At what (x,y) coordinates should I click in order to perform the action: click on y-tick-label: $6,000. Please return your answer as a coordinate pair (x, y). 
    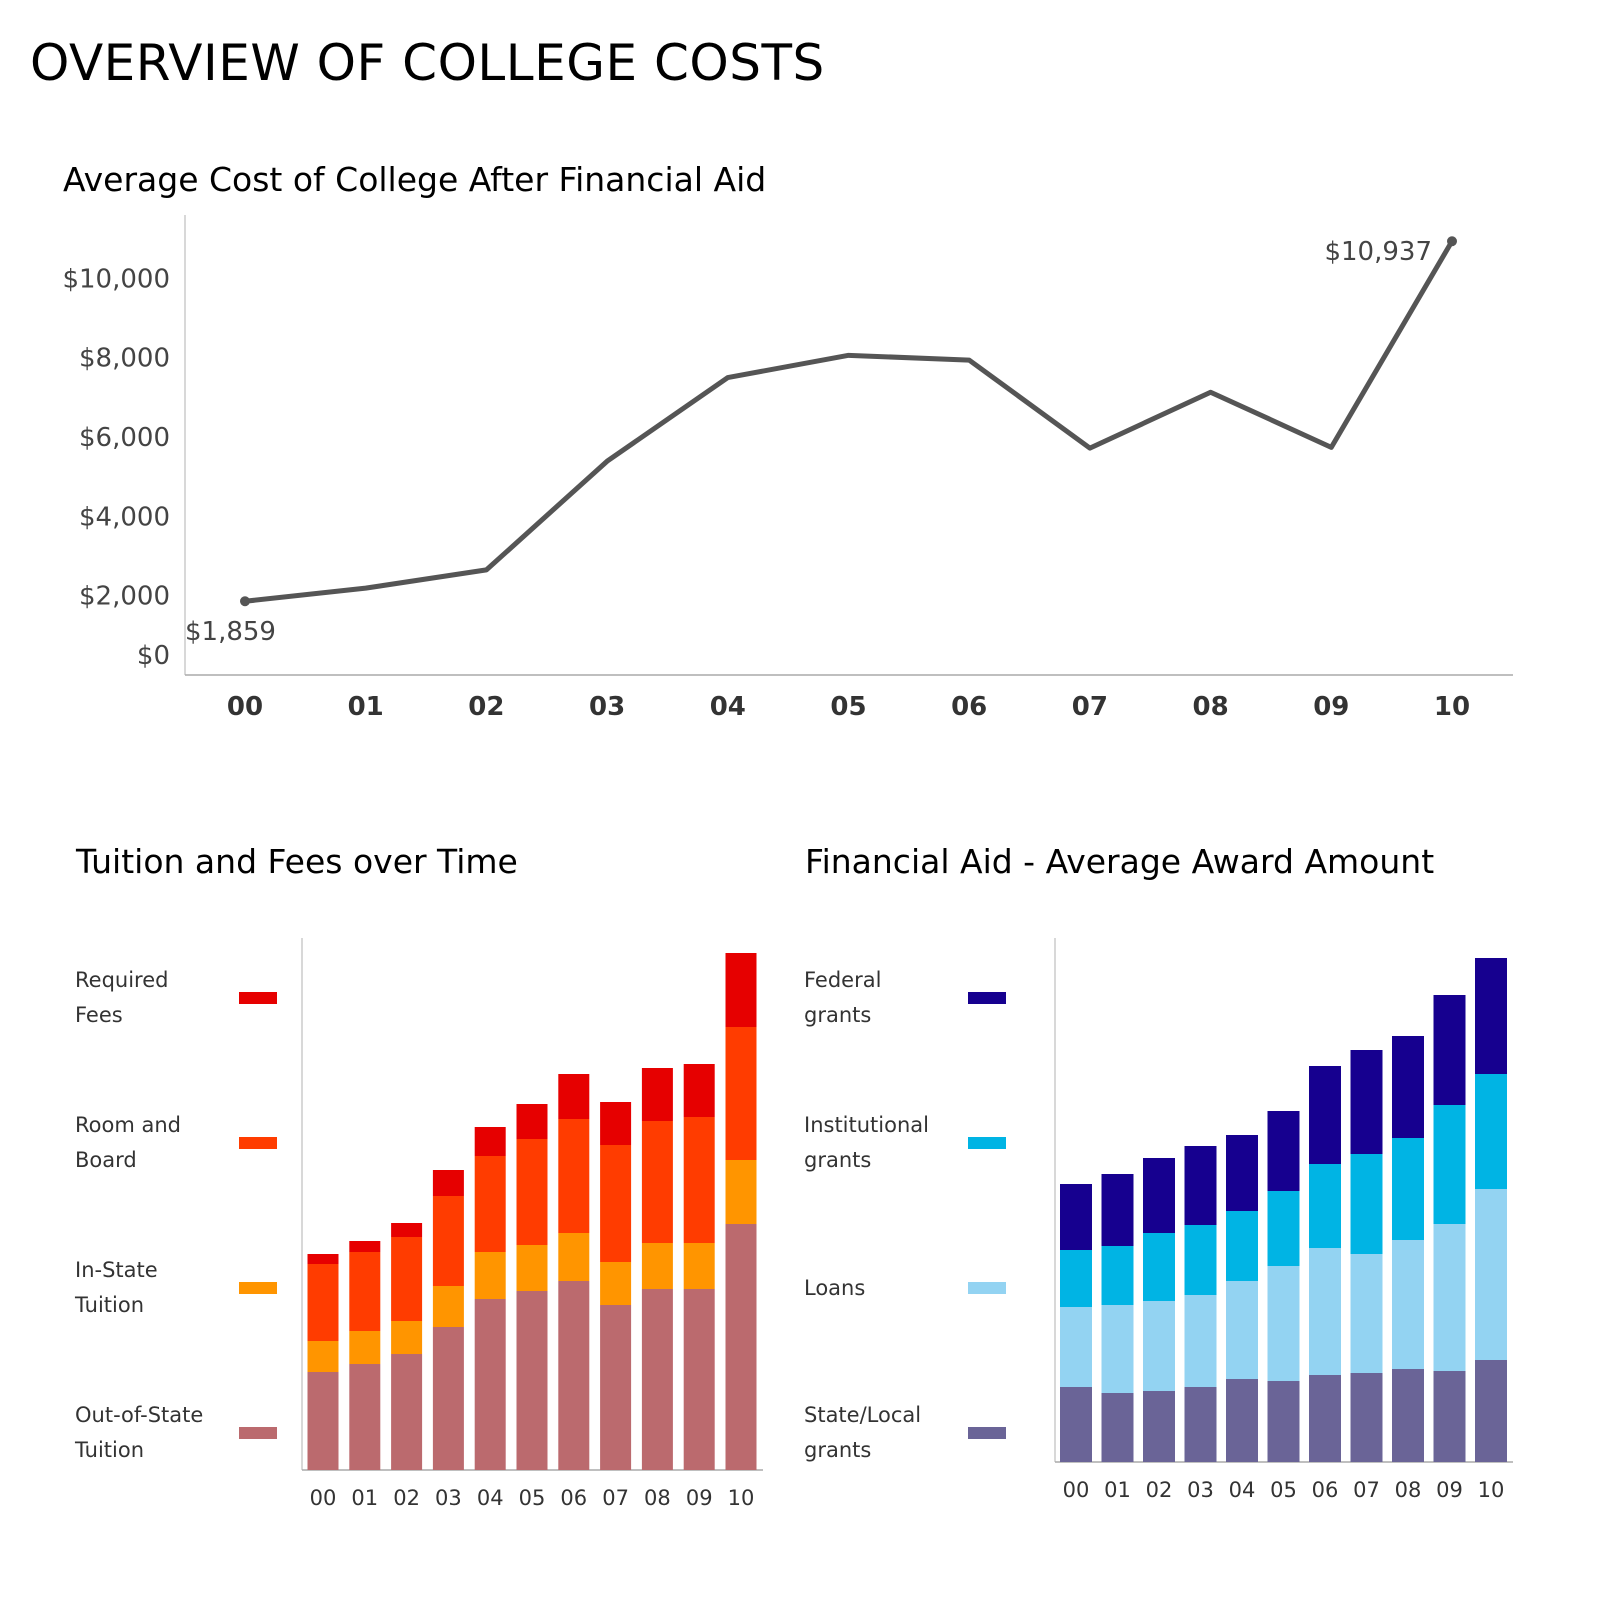
    Looking at the image, I should click on (124, 438).